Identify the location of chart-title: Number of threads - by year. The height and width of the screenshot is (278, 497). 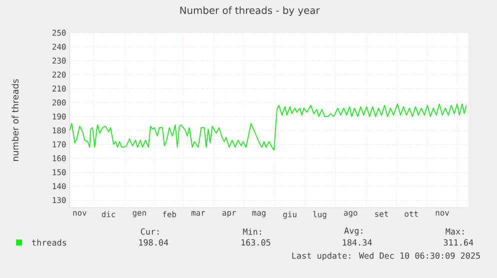
(250, 11).